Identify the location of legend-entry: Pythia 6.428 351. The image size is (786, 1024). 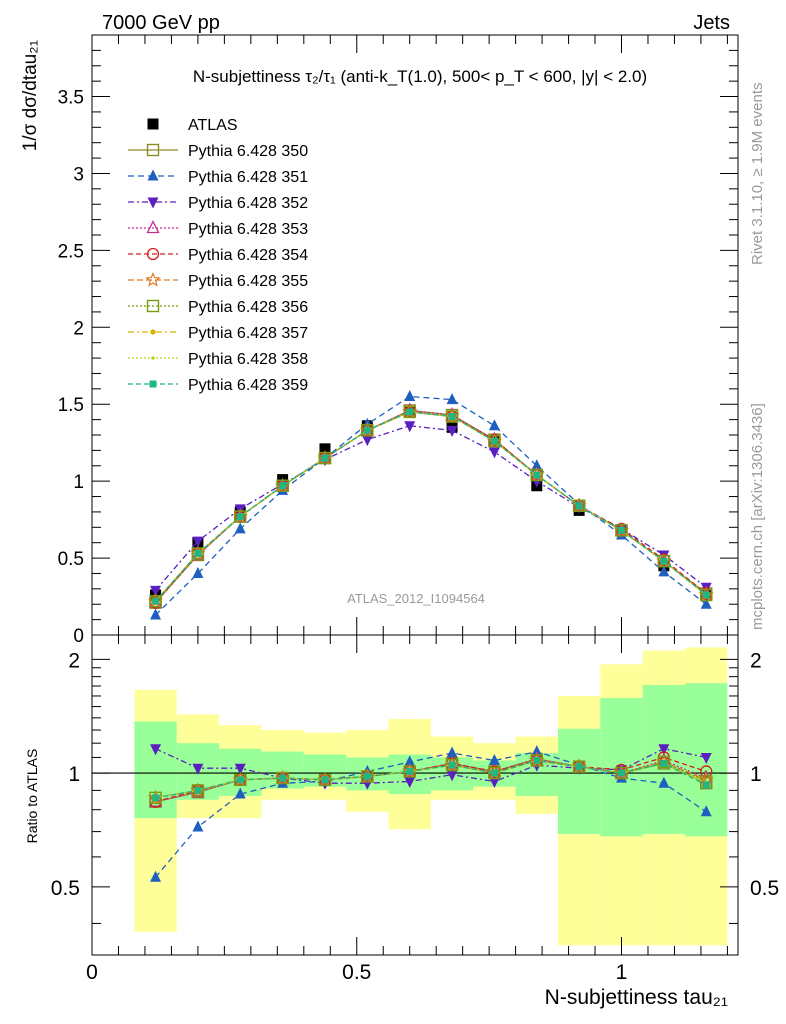
(218, 177).